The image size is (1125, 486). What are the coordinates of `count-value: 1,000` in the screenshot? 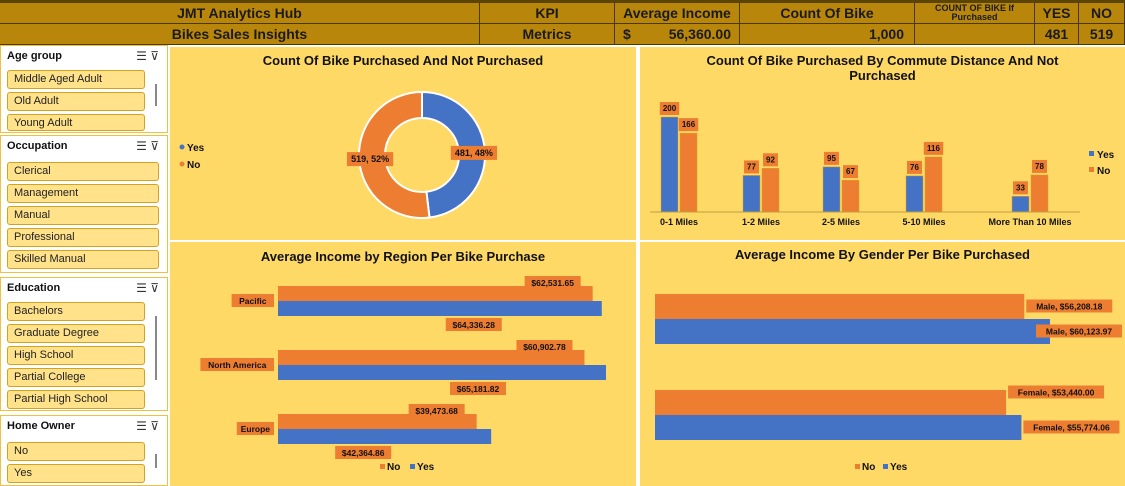 It's located at (827, 34).